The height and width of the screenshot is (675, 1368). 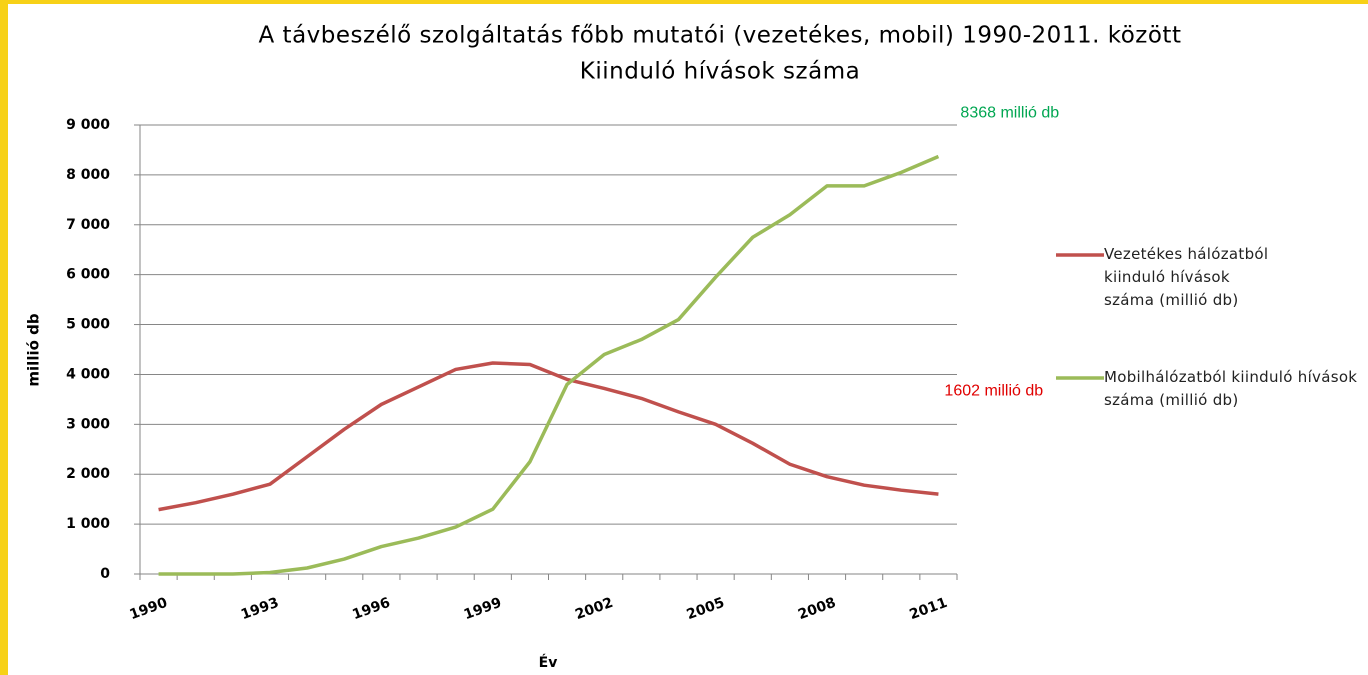 What do you see at coordinates (88, 374) in the screenshot?
I see `y-tick-label: 4 000` at bounding box center [88, 374].